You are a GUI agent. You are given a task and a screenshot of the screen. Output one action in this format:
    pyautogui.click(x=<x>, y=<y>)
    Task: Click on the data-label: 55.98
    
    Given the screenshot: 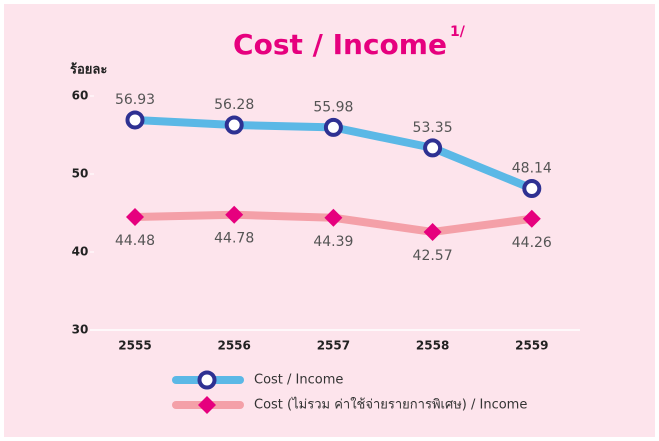 What is the action you would take?
    pyautogui.click(x=333, y=107)
    